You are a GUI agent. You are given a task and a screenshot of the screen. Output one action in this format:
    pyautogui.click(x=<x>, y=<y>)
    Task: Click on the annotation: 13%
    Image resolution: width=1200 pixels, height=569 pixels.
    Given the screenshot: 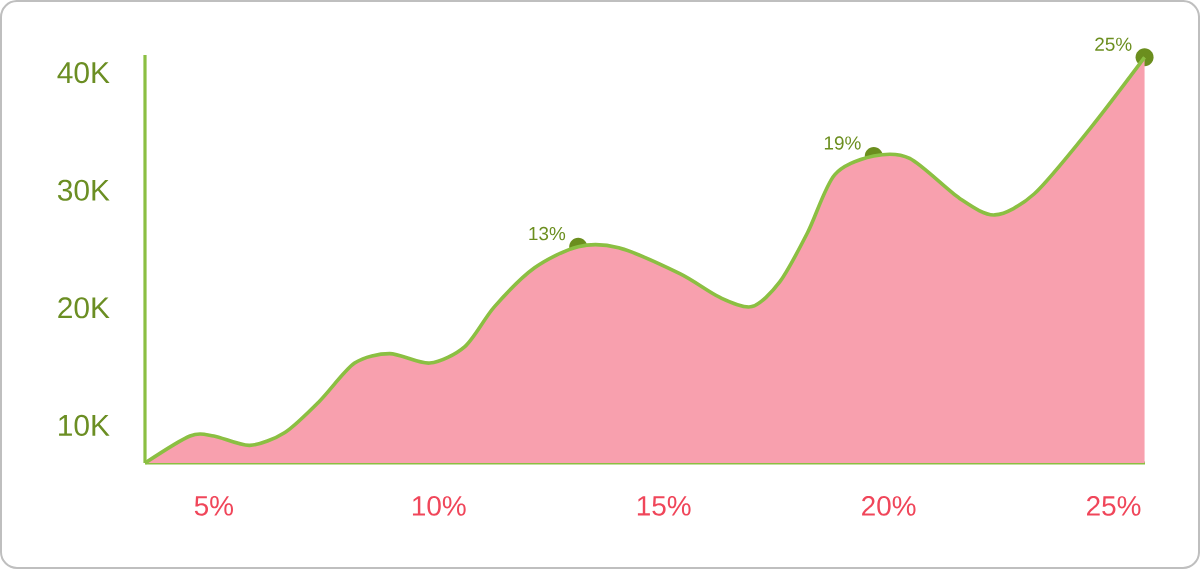 What is the action you would take?
    pyautogui.click(x=547, y=233)
    